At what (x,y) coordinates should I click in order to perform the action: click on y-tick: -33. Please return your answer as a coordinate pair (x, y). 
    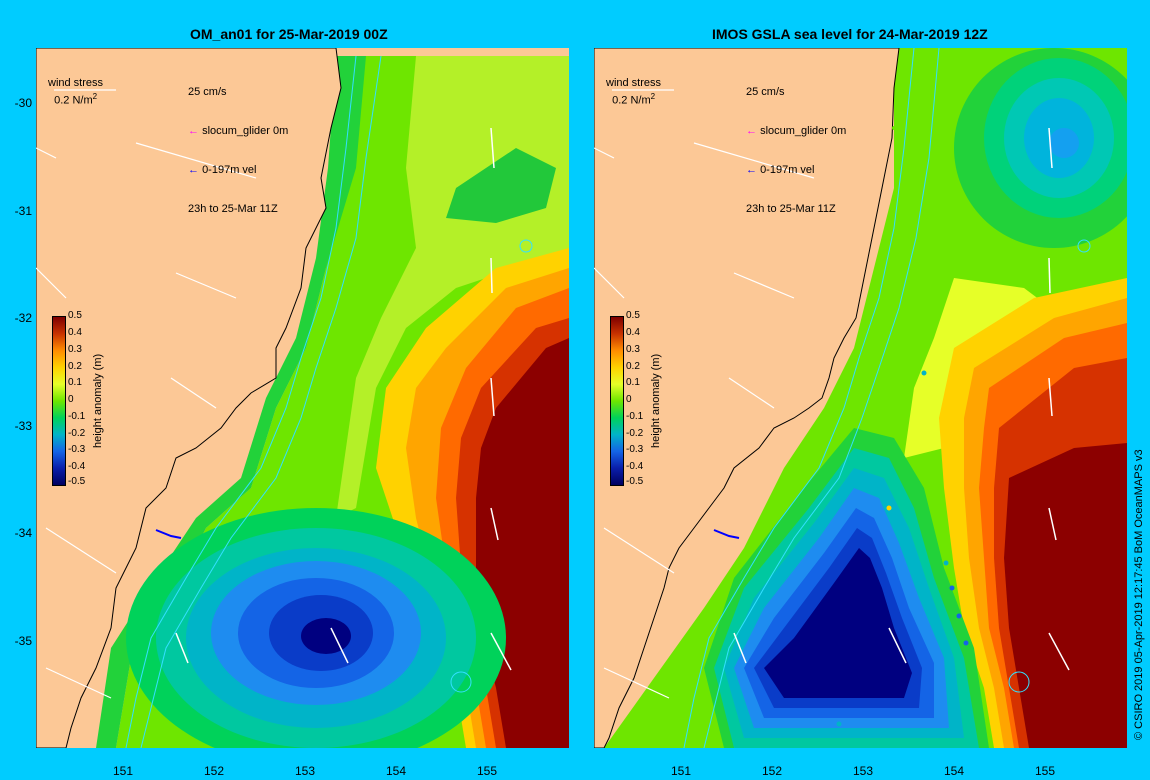
    Looking at the image, I should click on (23, 426).